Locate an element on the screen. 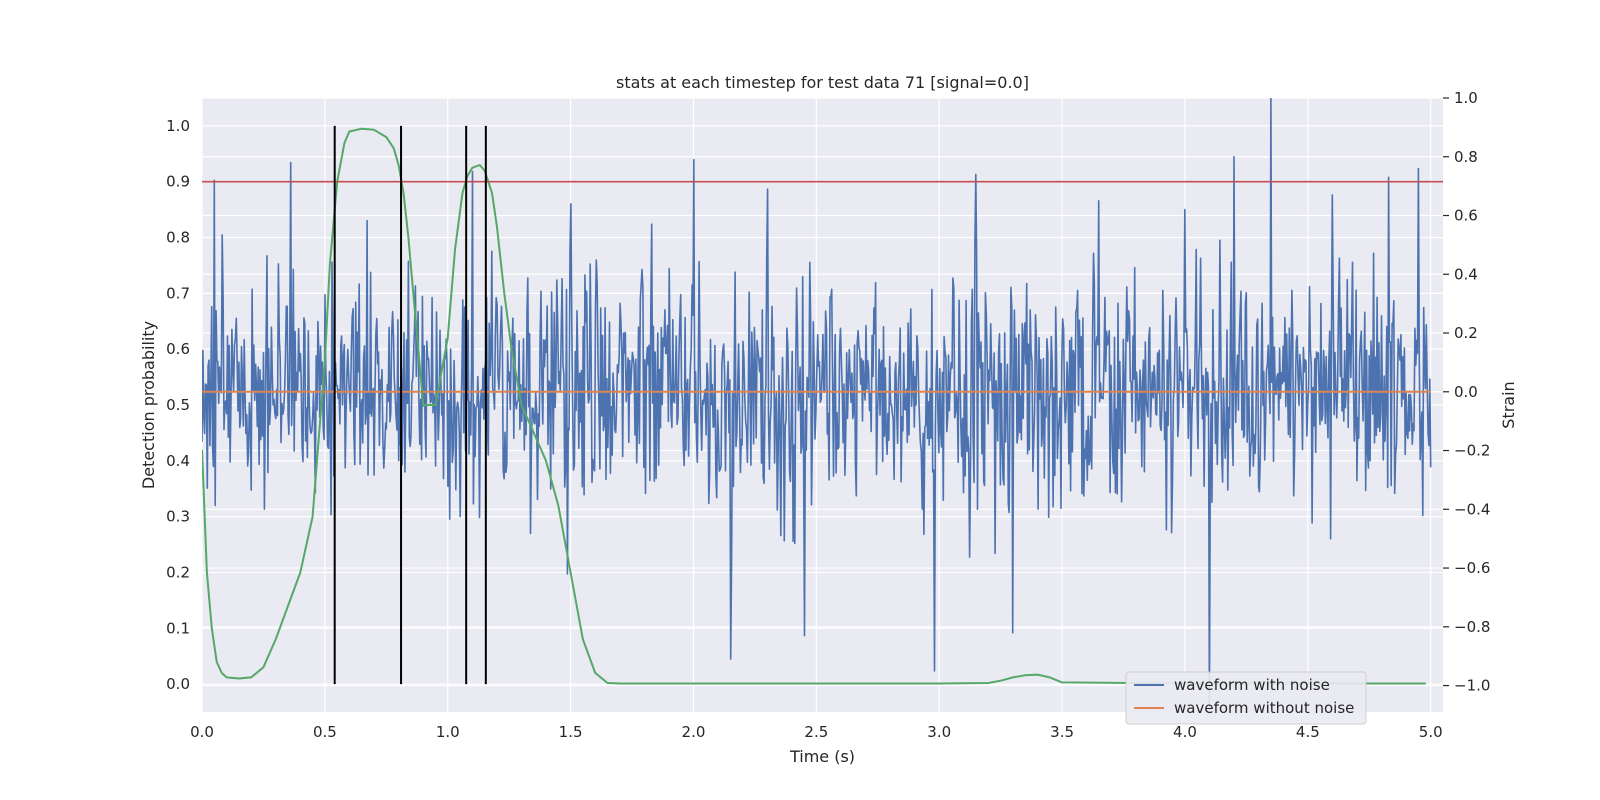  x-tick-label: 2.5 is located at coordinates (816, 732).